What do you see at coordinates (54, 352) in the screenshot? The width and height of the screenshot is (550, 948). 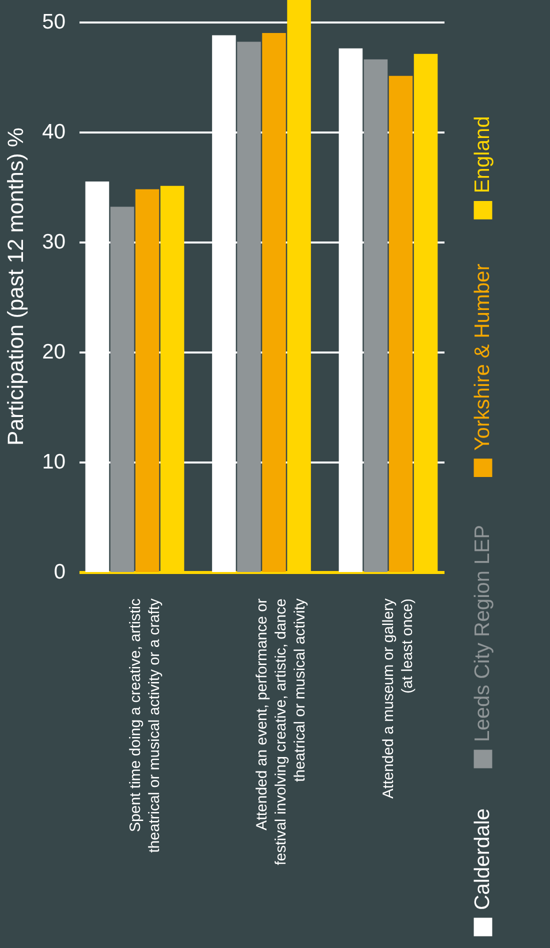 I see `y-tick-label: 20` at bounding box center [54, 352].